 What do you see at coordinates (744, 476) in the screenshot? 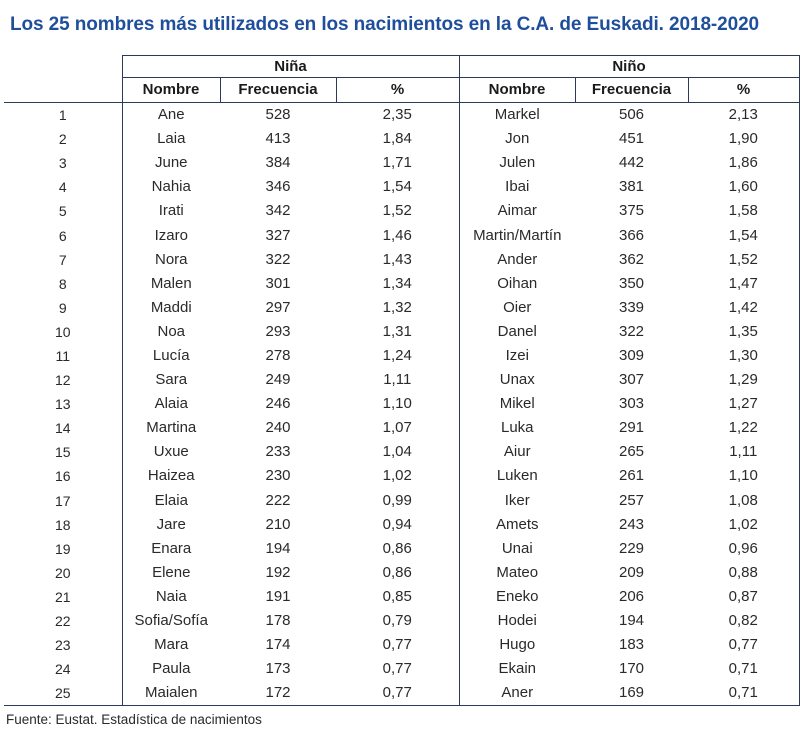
I see `boy-percent-cell: 1,10` at bounding box center [744, 476].